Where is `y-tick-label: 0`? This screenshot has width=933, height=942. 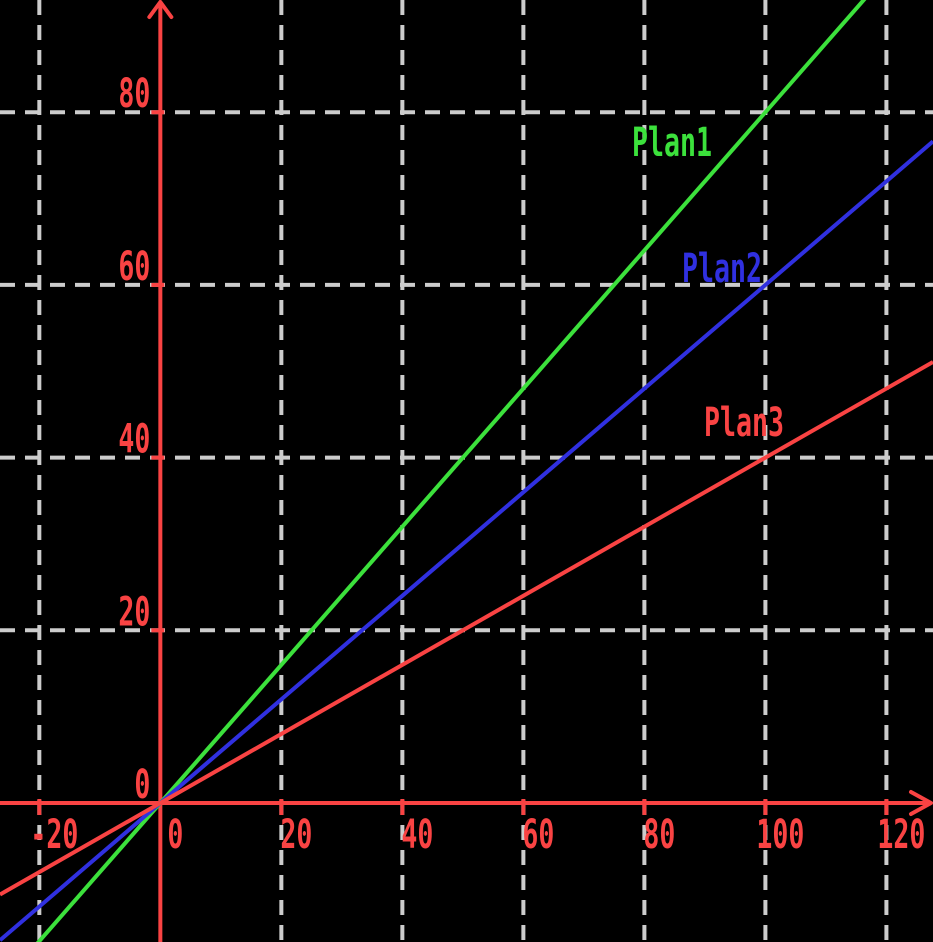 y-tick-label: 0 is located at coordinates (142, 785).